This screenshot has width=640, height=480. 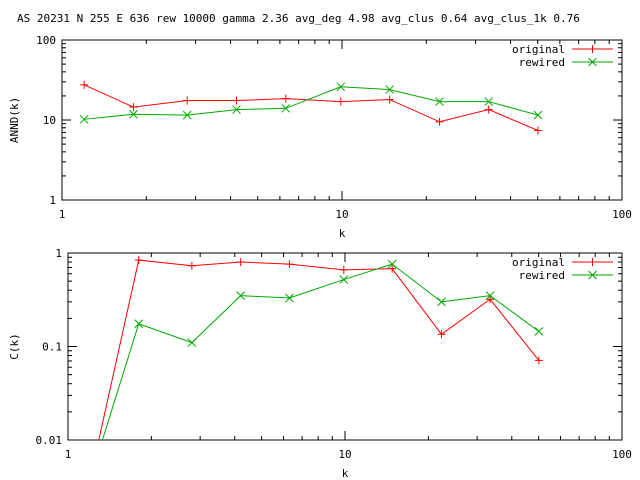 I want to click on y-axis-label: ANND(k), so click(x=14, y=120).